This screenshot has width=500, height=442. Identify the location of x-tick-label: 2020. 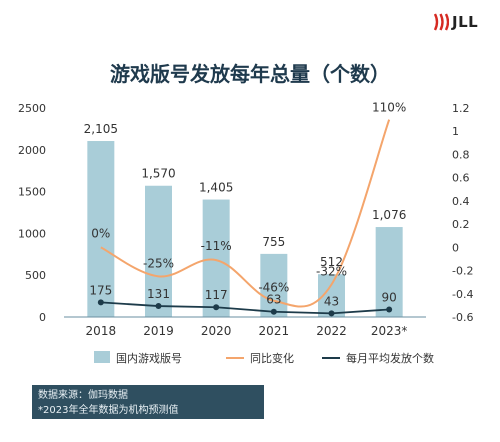
(216, 331).